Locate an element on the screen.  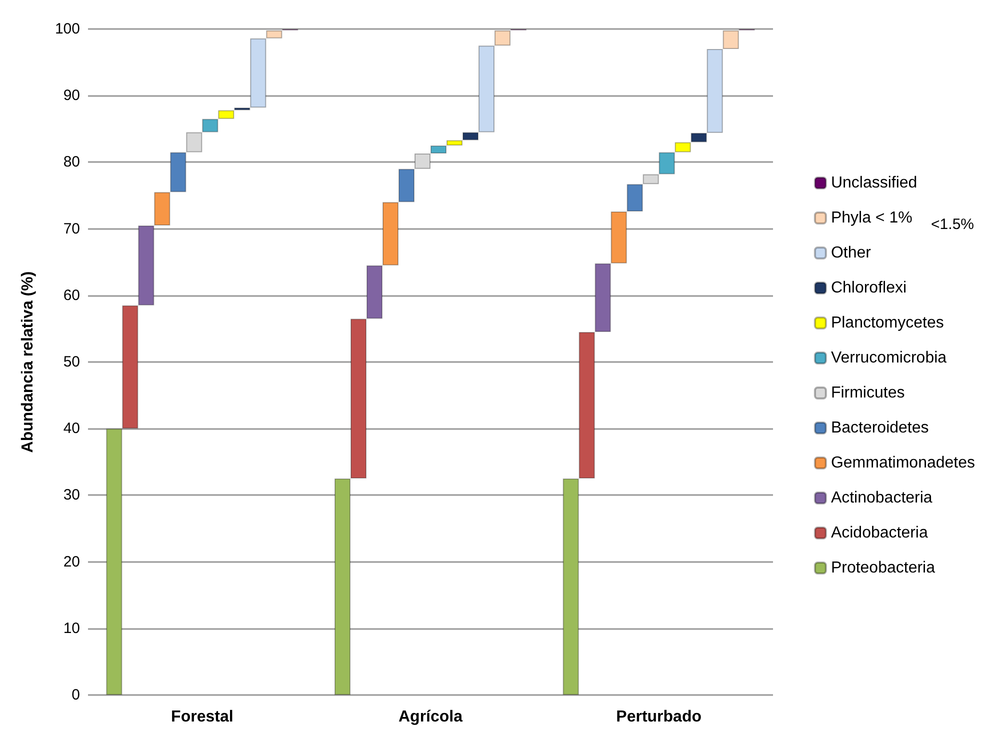
legend-label: Chloroflexi is located at coordinates (868, 288).